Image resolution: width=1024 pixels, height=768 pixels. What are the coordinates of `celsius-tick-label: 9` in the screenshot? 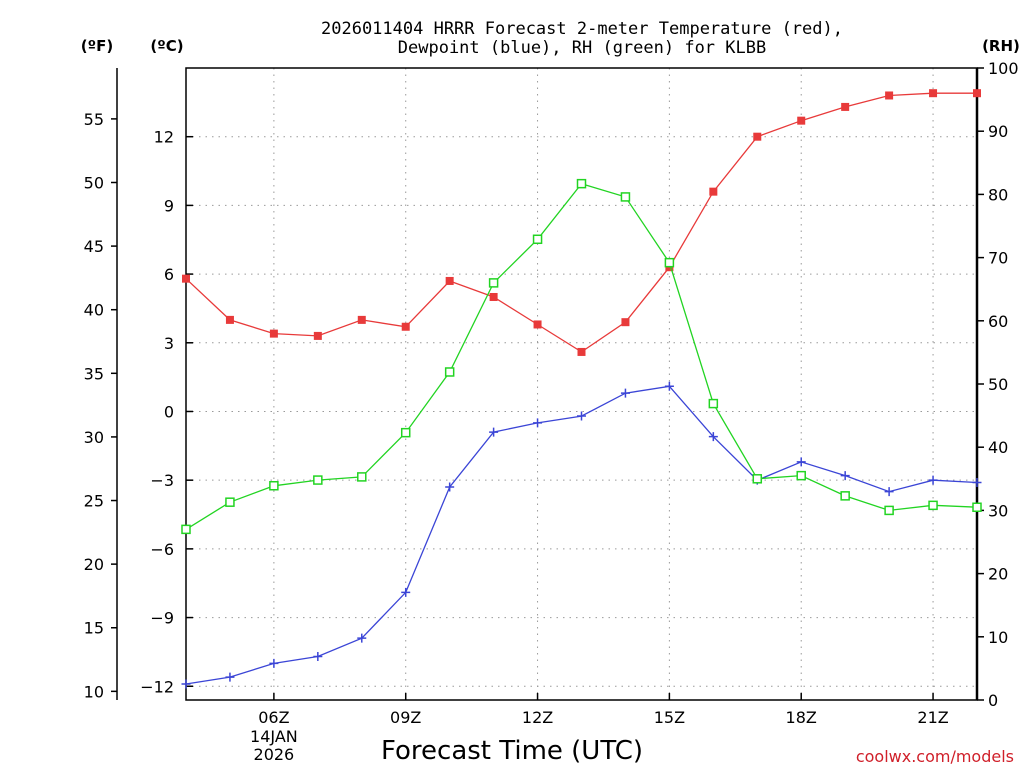 It's located at (169, 205).